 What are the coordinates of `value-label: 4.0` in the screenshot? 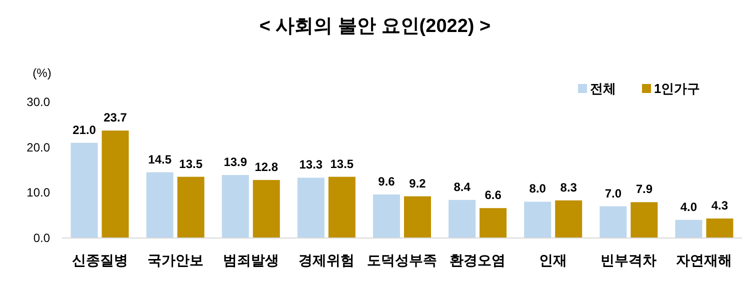 It's located at (689, 207).